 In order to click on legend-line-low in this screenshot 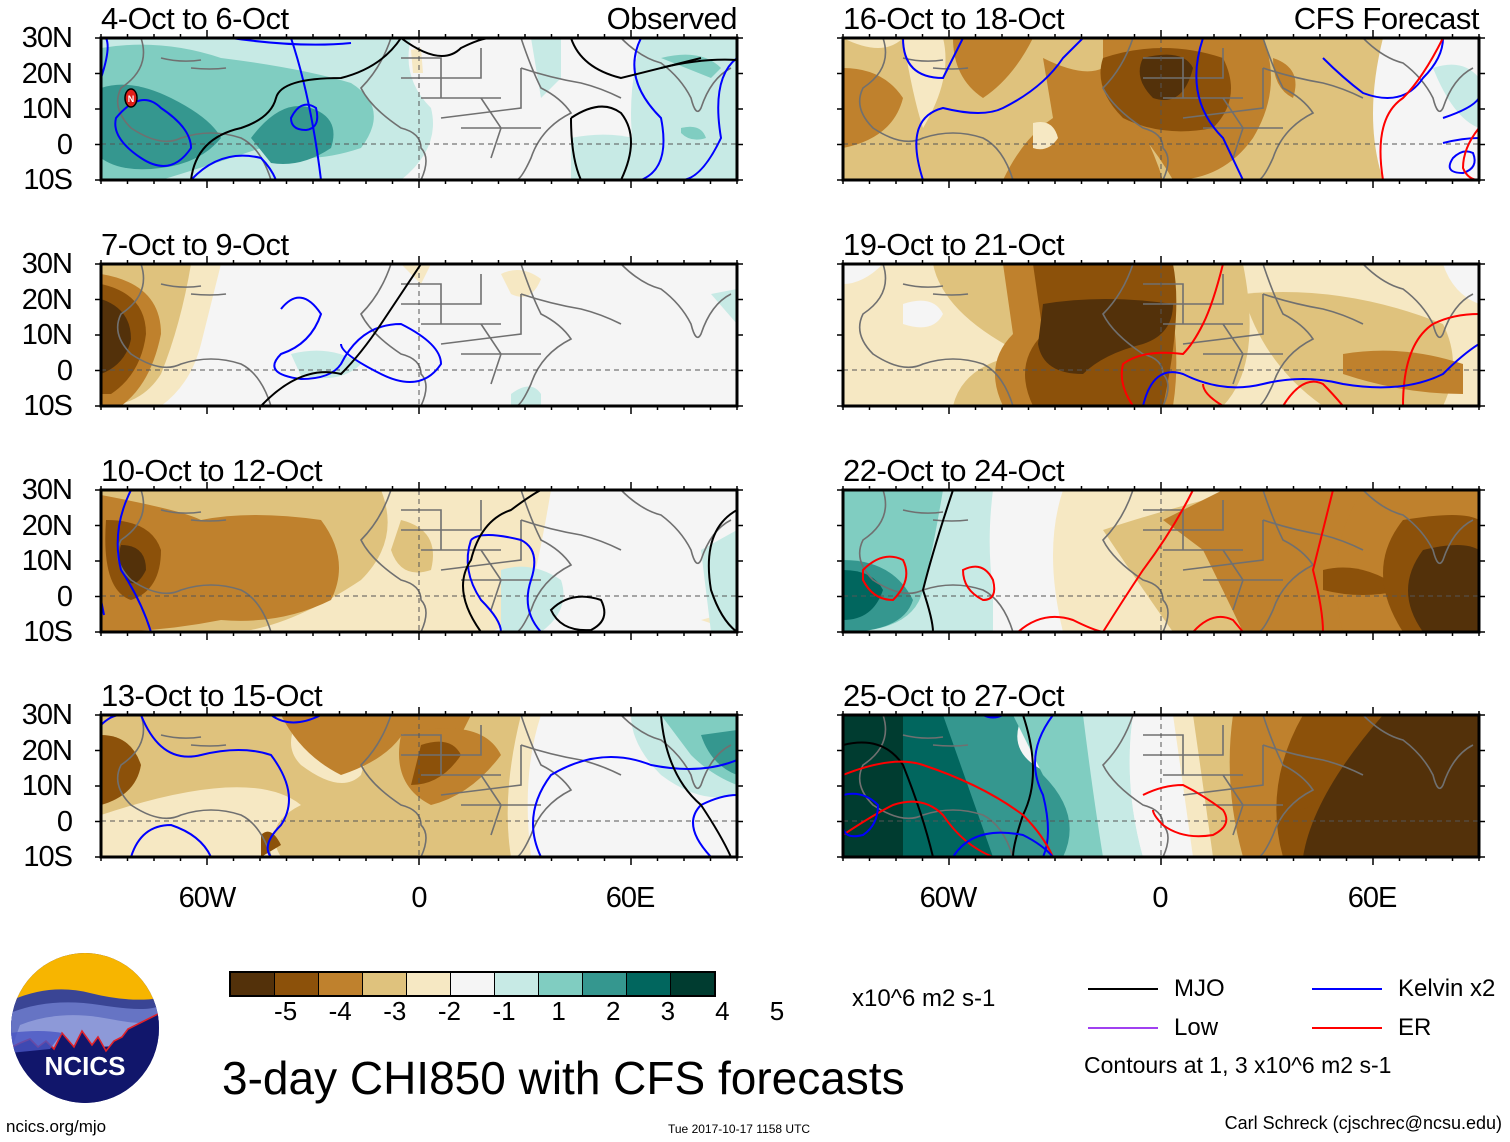, I will do `click(1123, 1028)`.